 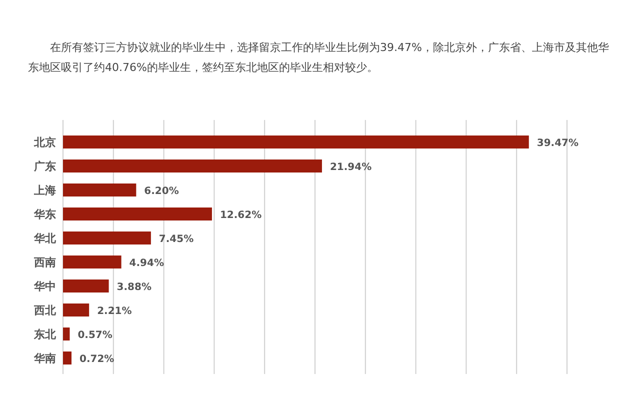 What do you see at coordinates (176, 239) in the screenshot?
I see `data-label: 7.45%` at bounding box center [176, 239].